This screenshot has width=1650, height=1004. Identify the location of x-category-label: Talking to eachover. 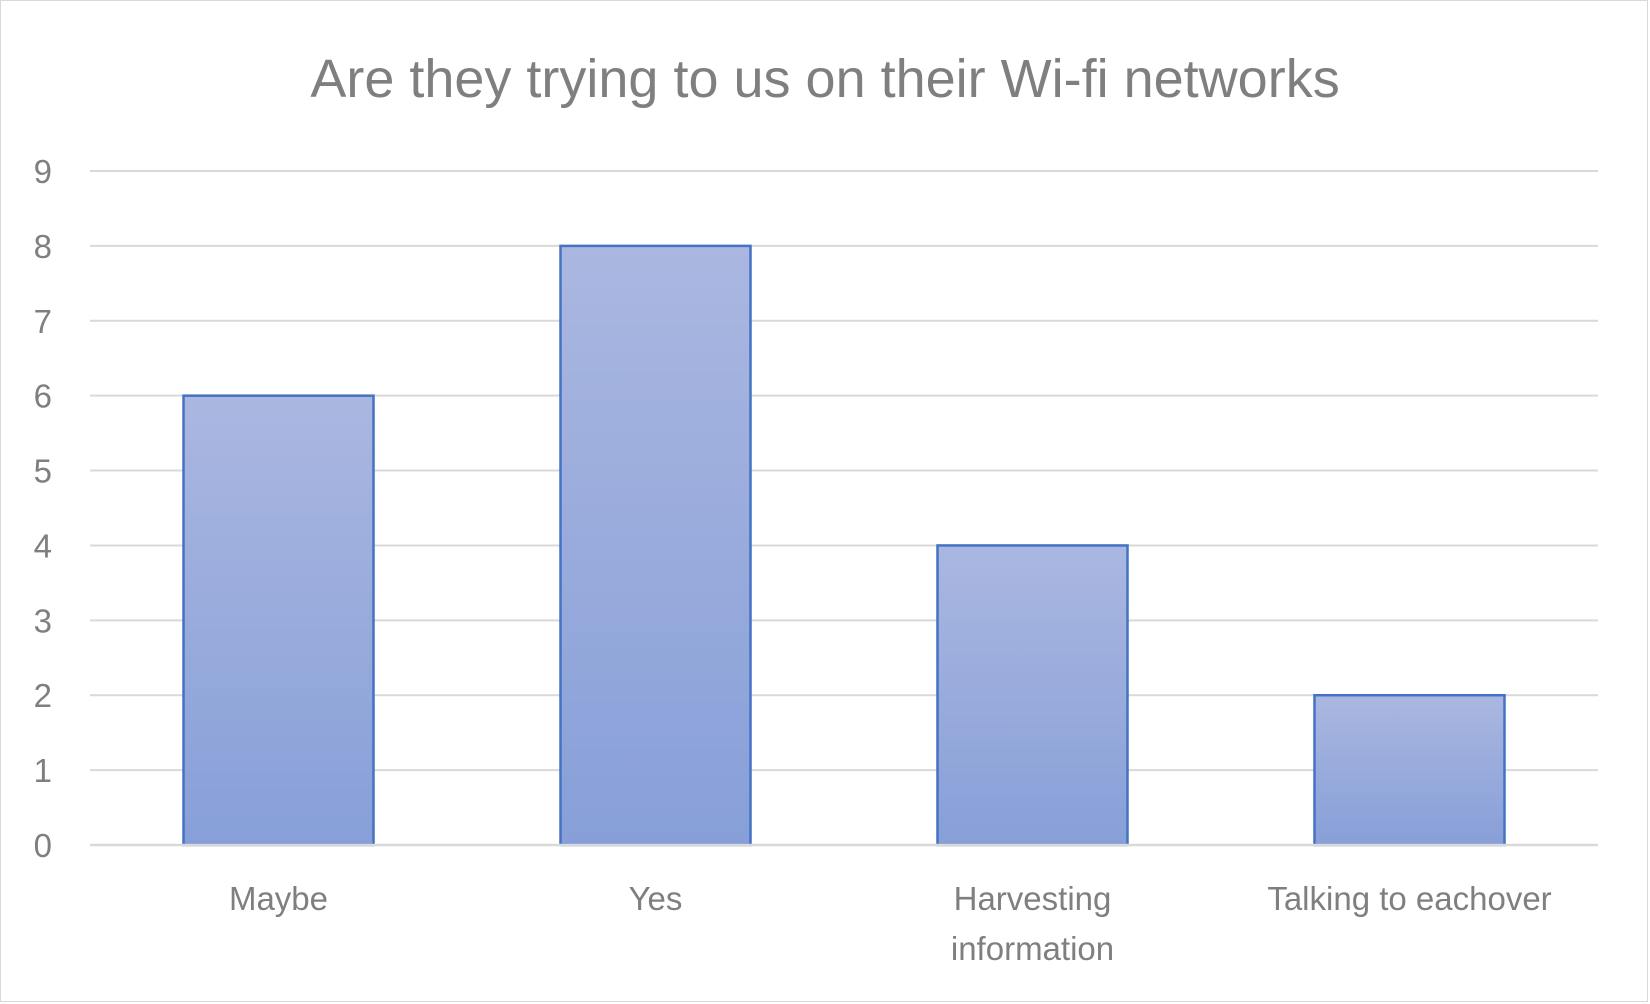
(1409, 898).